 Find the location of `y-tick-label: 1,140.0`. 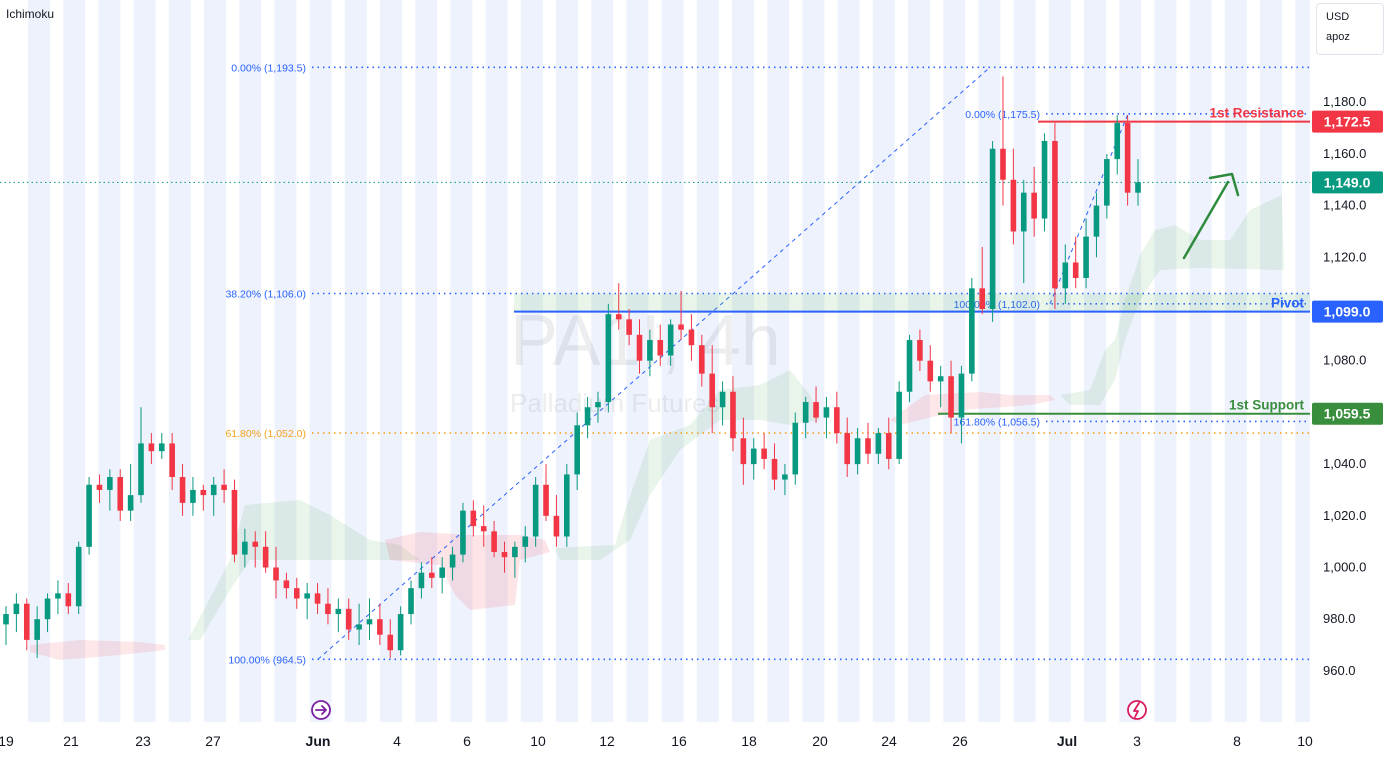

y-tick-label: 1,140.0 is located at coordinates (1344, 205).